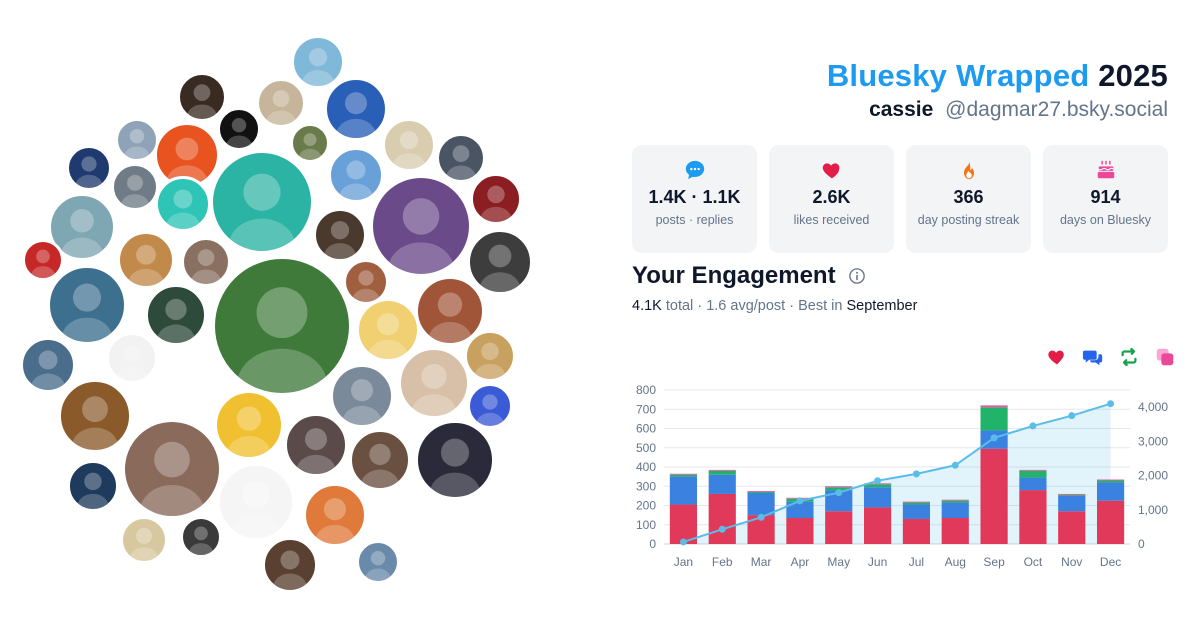 The image size is (1200, 630). Describe the element at coordinates (955, 562) in the screenshot. I see `x-tick-label: Aug` at that location.